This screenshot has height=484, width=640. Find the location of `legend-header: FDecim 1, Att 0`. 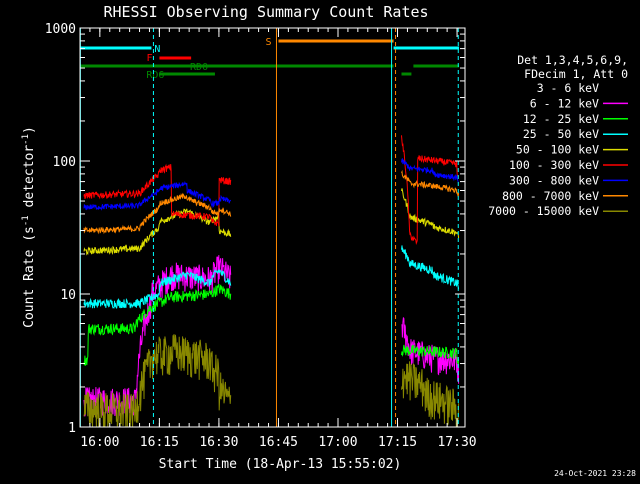

legend-header: FDecim 1, Att 0 is located at coordinates (576, 74).